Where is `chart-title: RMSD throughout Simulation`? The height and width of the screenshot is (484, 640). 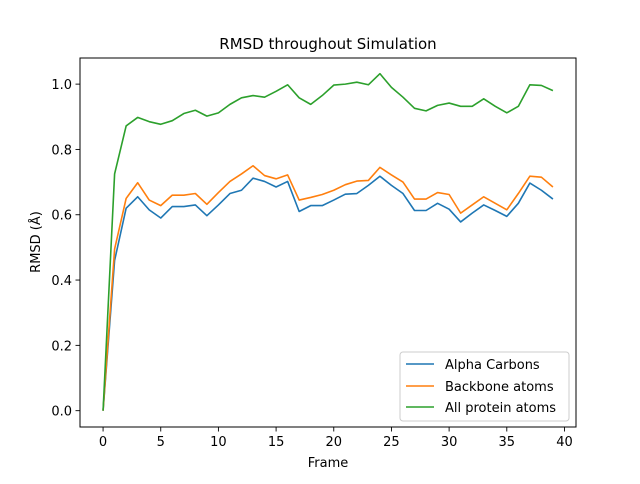
chart-title: RMSD throughout Simulation is located at coordinates (327, 44).